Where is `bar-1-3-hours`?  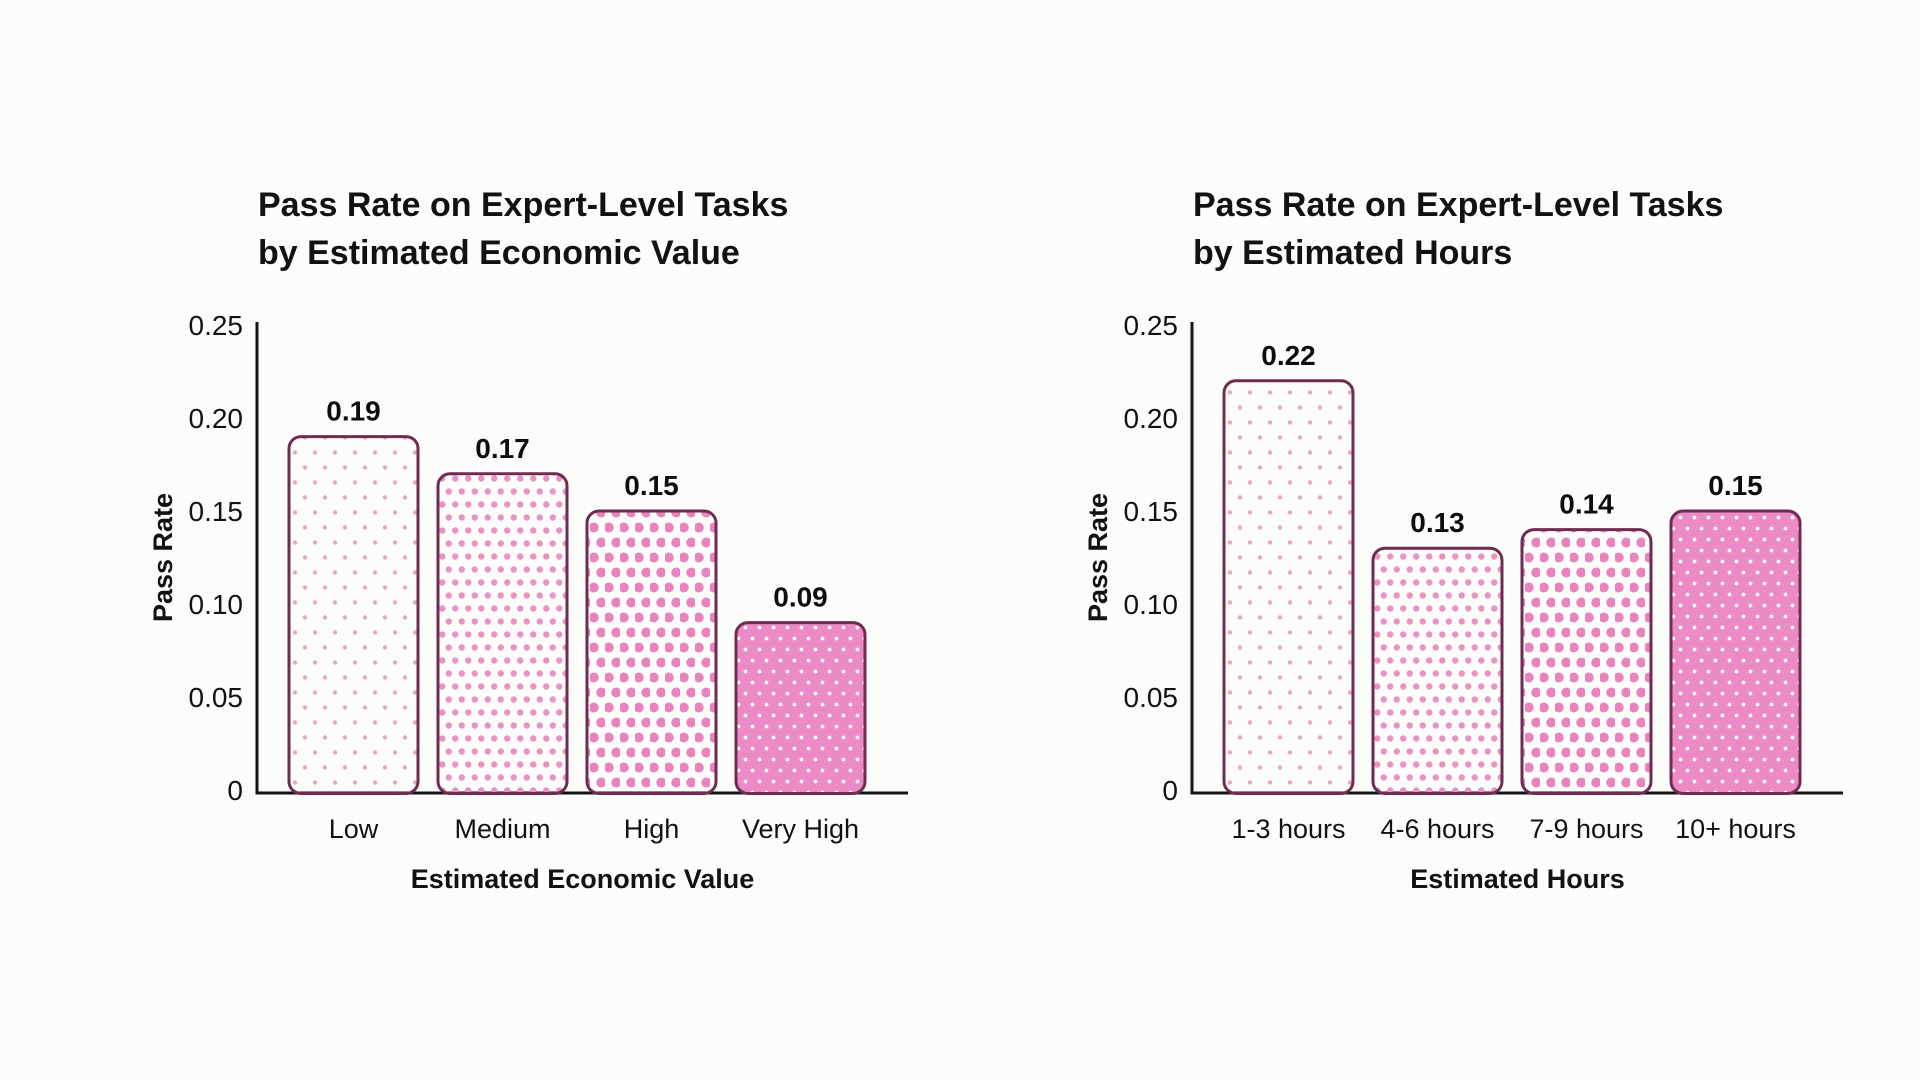
bar-1-3-hours is located at coordinates (1288, 587).